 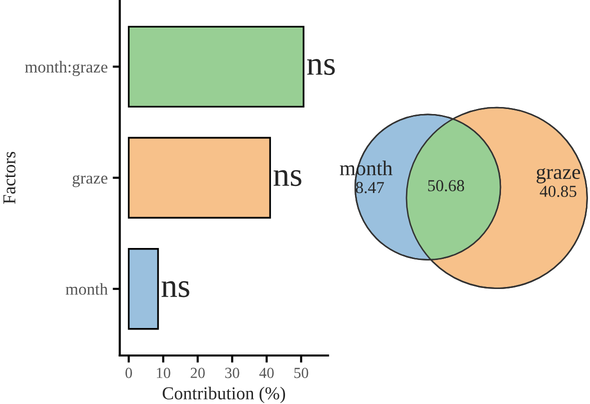 I want to click on category-label: graze, so click(x=558, y=176).